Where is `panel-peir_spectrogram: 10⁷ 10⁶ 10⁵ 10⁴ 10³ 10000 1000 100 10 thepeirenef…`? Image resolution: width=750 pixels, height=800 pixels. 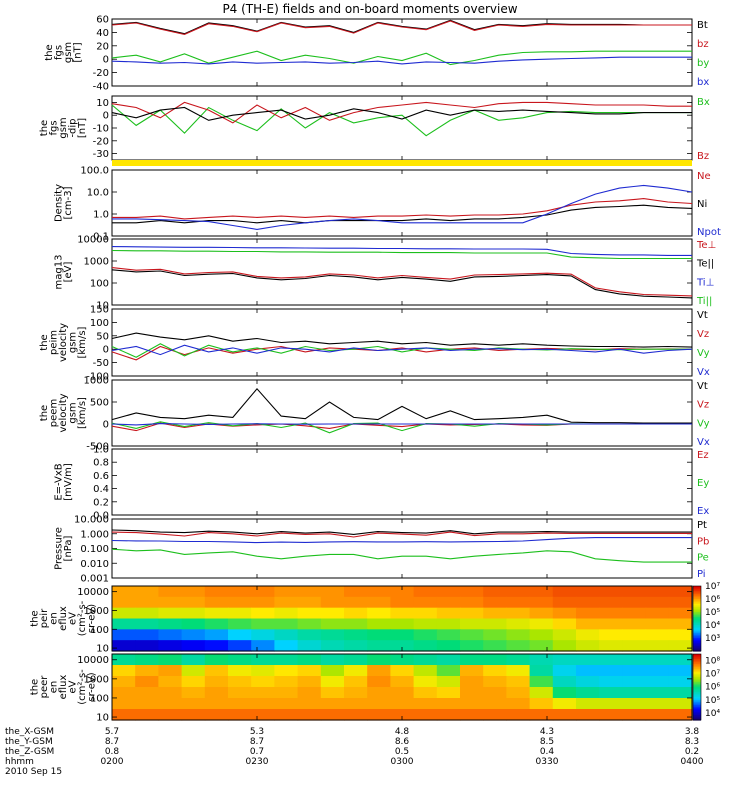
panel-peir_spectrogram: 10⁷ 10⁶ 10⁵ 10⁴ 10³ 10000 1000 100 10 thepeirenef… is located at coordinates (375, 618).